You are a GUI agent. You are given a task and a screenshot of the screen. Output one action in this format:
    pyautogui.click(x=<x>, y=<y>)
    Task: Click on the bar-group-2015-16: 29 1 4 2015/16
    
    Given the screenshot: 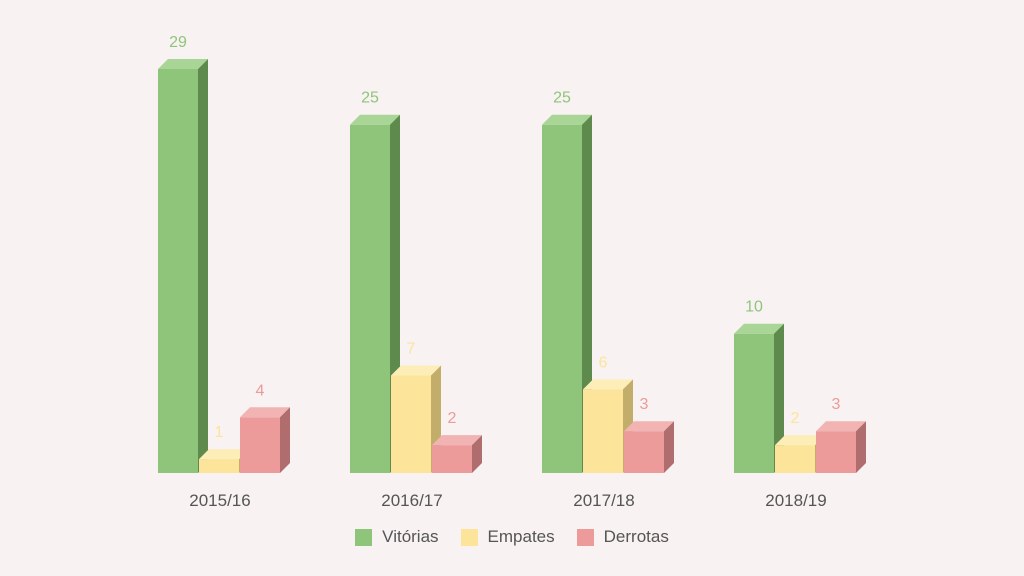 What is the action you would take?
    pyautogui.click(x=224, y=272)
    